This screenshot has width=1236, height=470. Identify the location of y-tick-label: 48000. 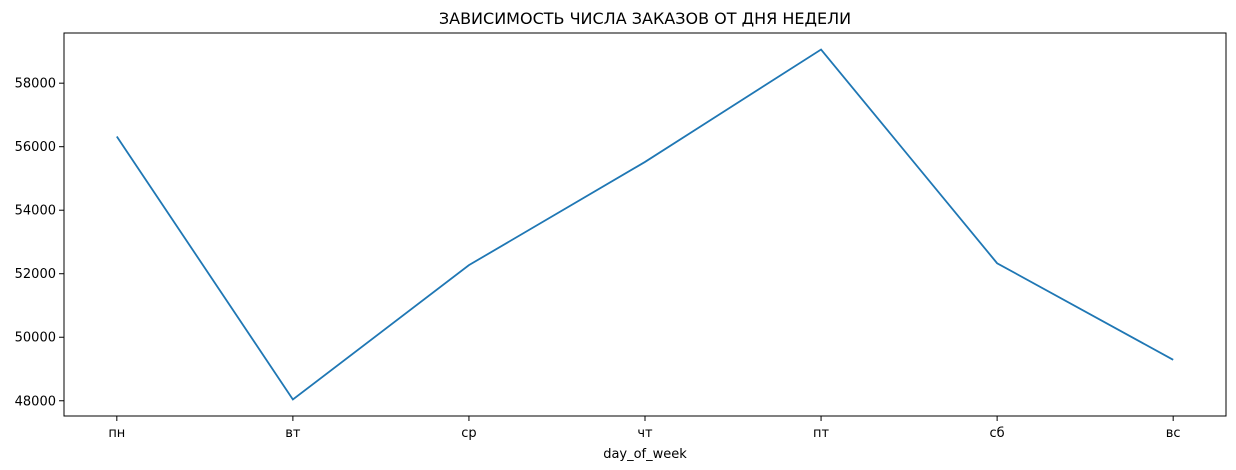
(35, 401).